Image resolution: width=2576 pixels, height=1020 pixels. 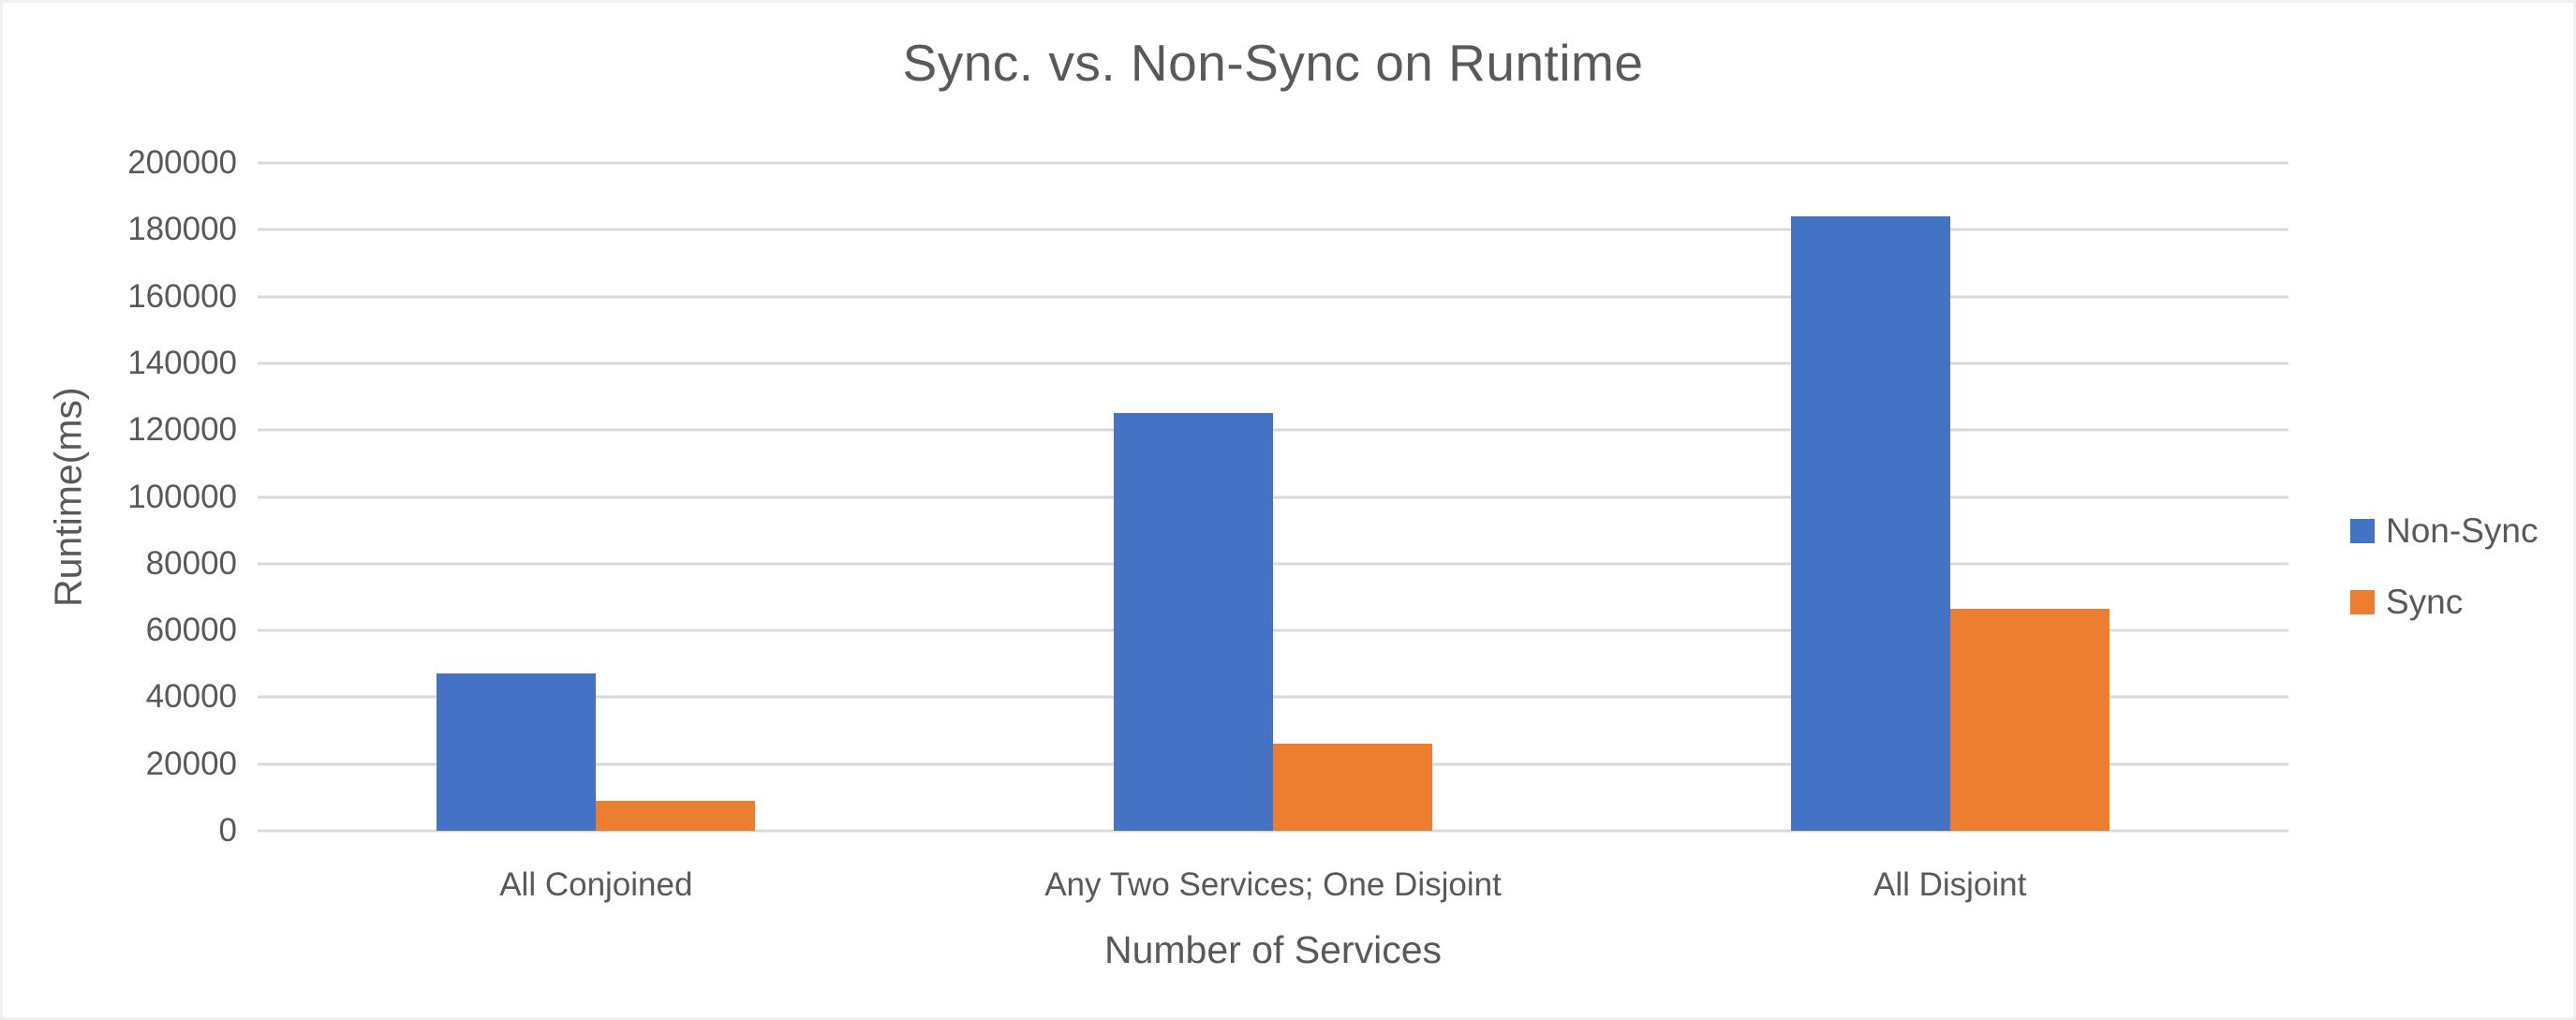 What do you see at coordinates (182, 162) in the screenshot?
I see `y-tick-label: 200000` at bounding box center [182, 162].